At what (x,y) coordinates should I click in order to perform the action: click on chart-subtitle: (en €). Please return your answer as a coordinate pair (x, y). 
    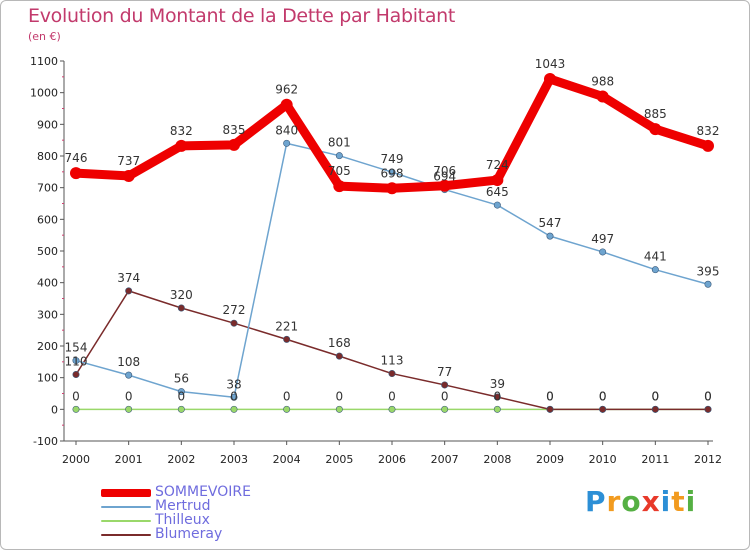
    Looking at the image, I should click on (44, 36).